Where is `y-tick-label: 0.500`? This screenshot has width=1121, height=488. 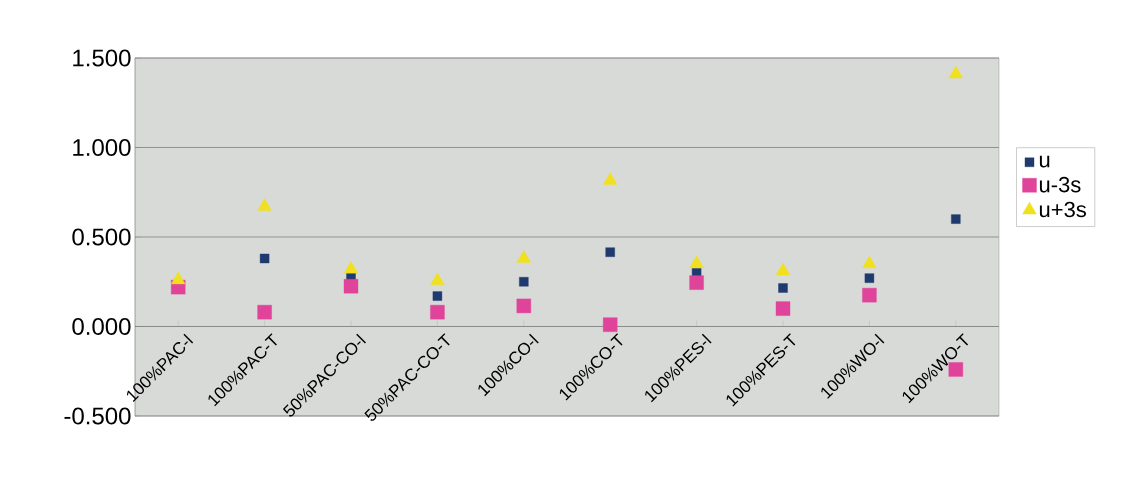 y-tick-label: 0.500 is located at coordinates (101, 237).